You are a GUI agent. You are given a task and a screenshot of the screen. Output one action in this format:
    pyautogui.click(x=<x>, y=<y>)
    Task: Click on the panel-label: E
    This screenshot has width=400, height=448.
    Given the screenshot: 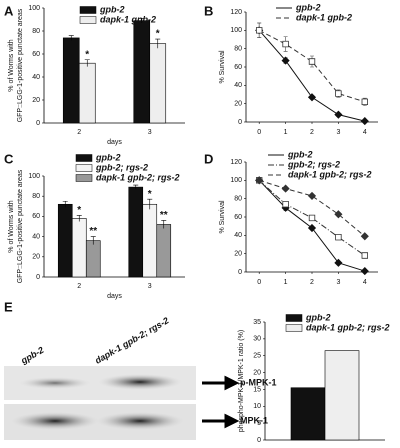 What is the action you would take?
    pyautogui.click(x=8, y=306)
    